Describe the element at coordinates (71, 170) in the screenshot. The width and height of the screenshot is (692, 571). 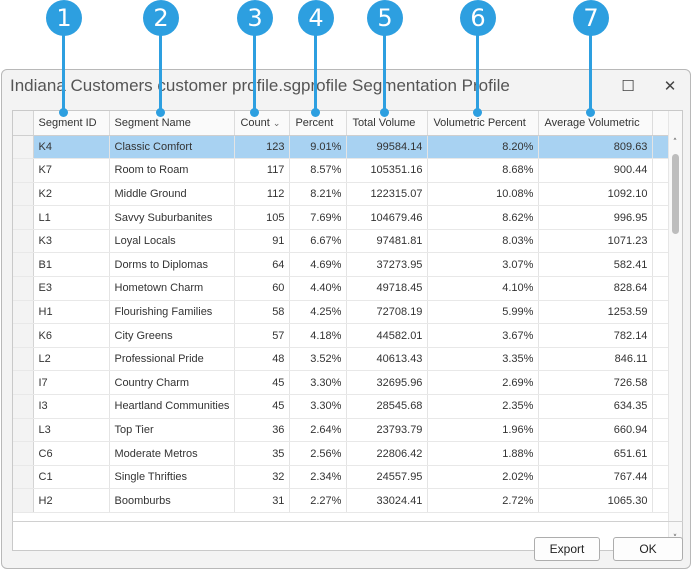
I see `cell-segment-id: K7` at that location.